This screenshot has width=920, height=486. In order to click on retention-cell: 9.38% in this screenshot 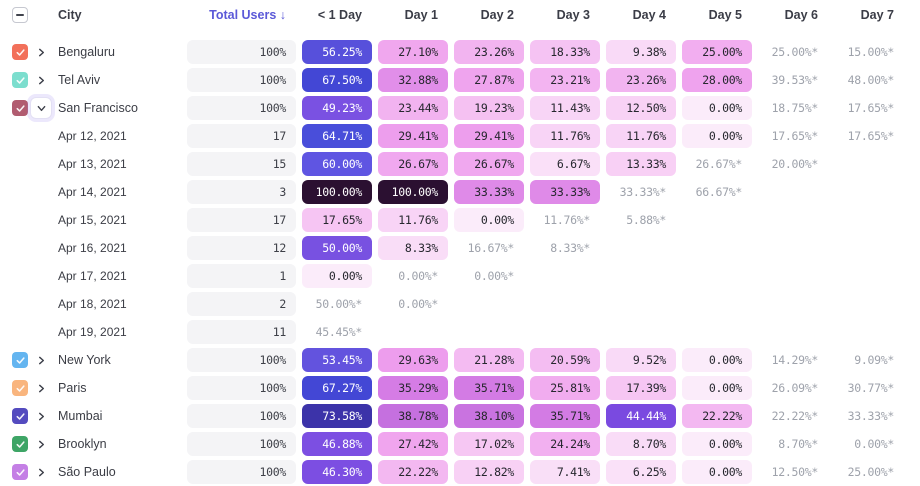, I will do `click(641, 52)`.